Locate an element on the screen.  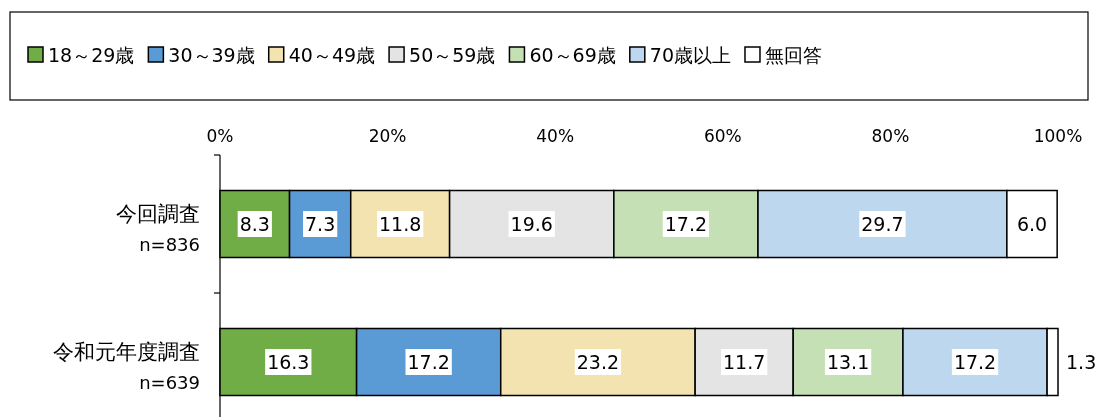
legend-label: 18～29歳 is located at coordinates (91, 55).